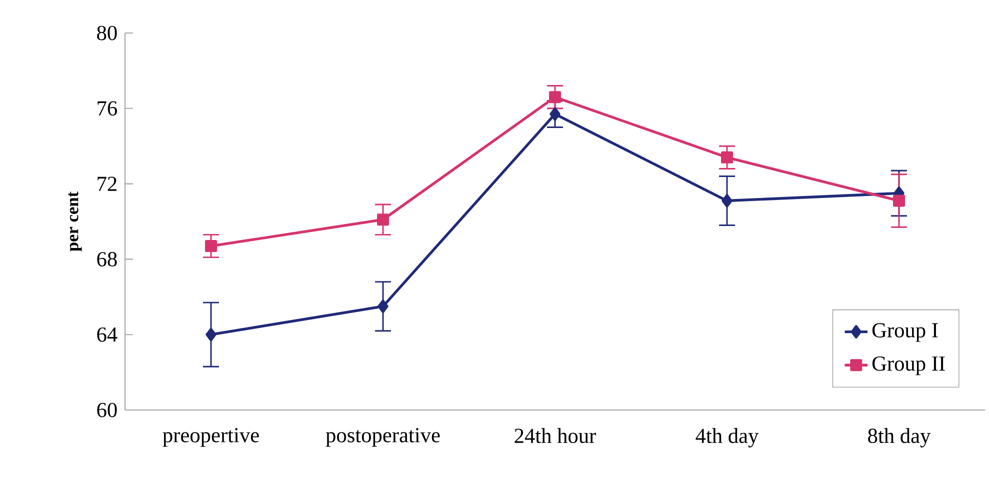  I want to click on x-tick-label: postoperative, so click(383, 437).